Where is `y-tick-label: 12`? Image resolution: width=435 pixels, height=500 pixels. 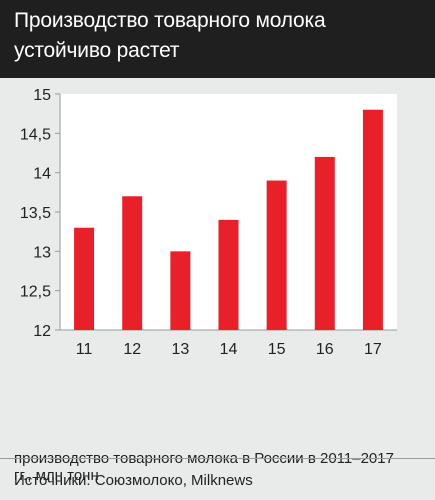 y-tick-label: 12 is located at coordinates (42, 331).